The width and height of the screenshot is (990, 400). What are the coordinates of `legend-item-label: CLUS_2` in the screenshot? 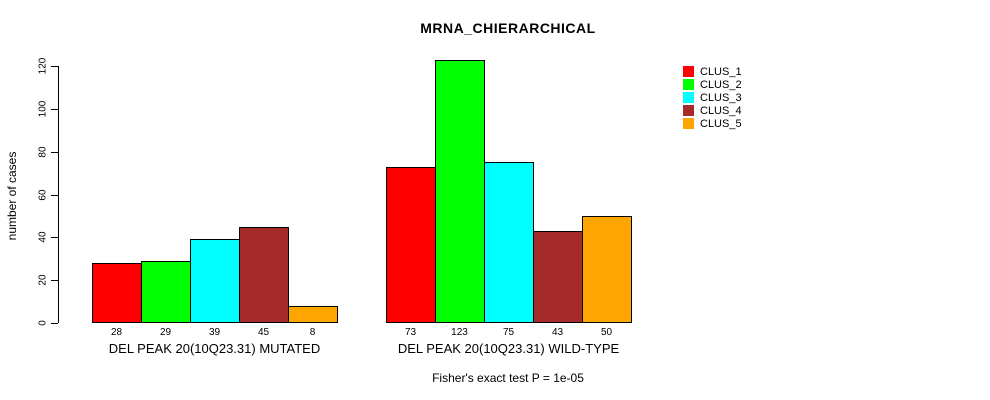 It's located at (721, 84).